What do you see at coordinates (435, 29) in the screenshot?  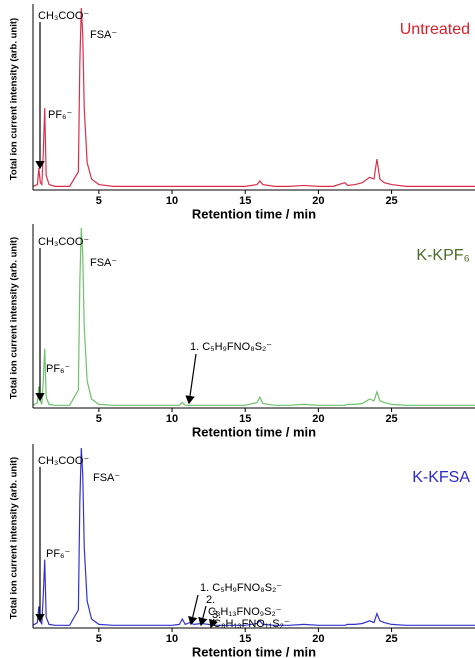 I see `legend-label: Untreated` at bounding box center [435, 29].